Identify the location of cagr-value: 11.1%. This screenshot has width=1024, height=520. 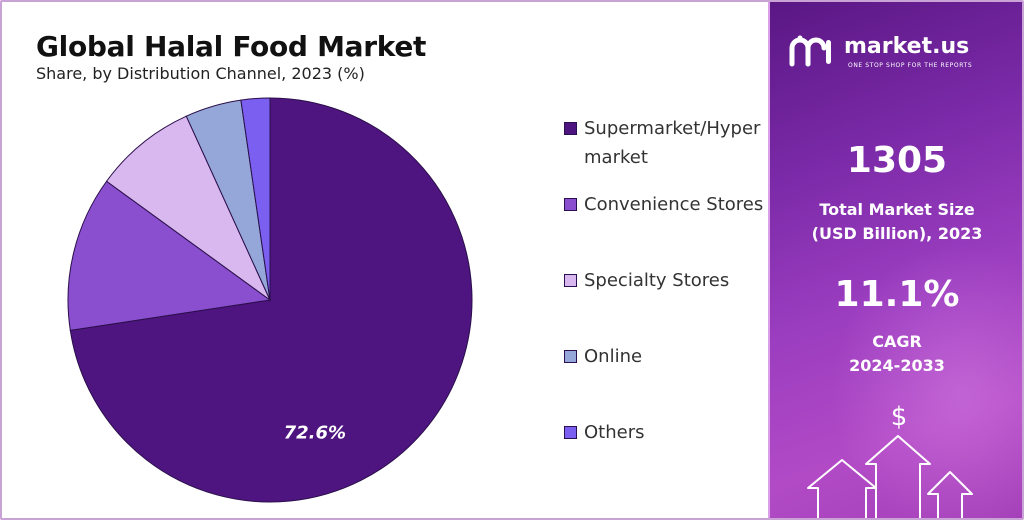
(897, 294).